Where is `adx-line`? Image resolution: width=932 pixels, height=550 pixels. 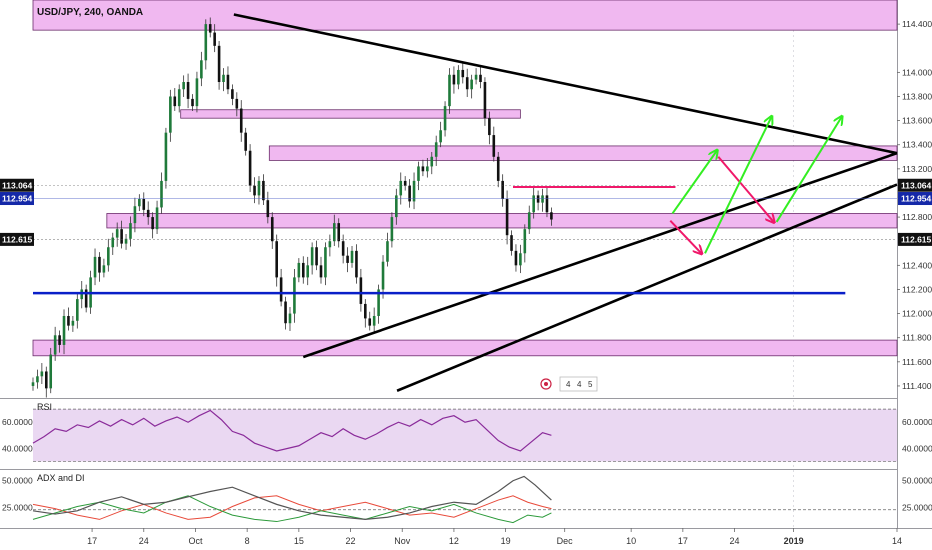
adx-line is located at coordinates (292, 498).